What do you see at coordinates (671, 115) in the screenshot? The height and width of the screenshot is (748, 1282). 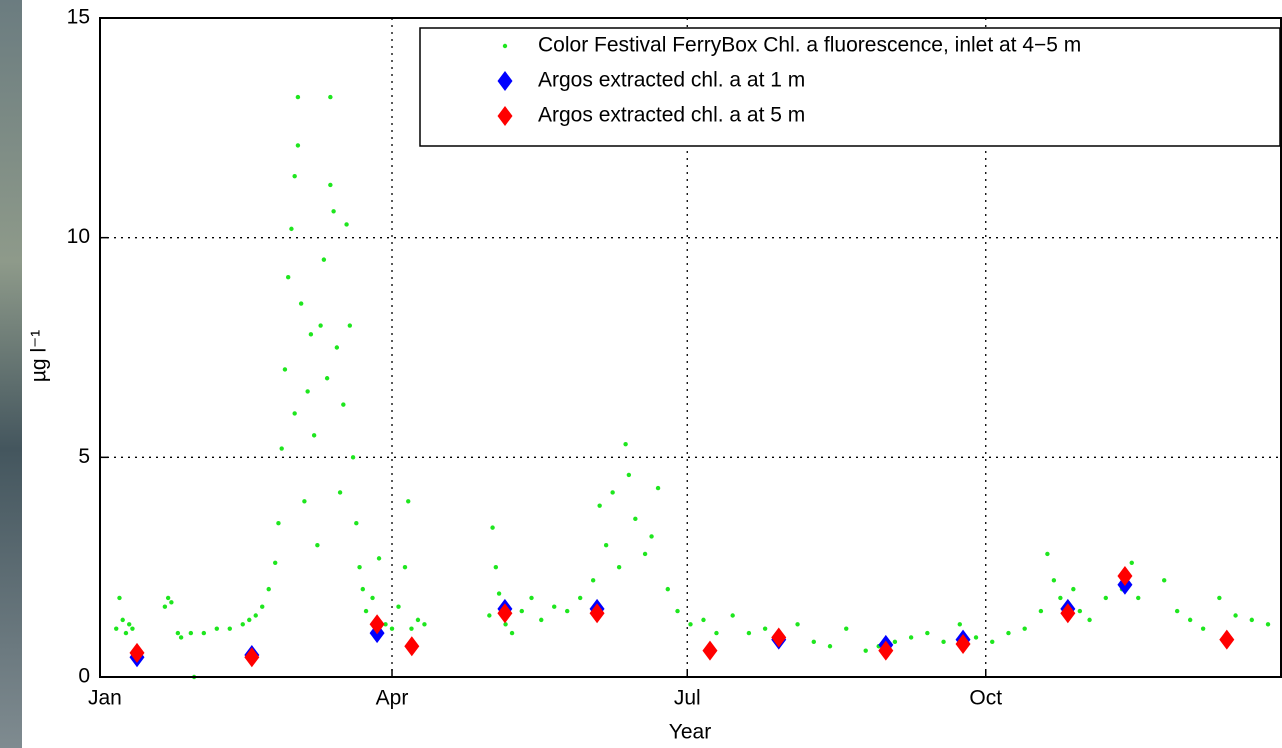 I see `legend-label: Argos extracted chl. a at 5 m` at bounding box center [671, 115].